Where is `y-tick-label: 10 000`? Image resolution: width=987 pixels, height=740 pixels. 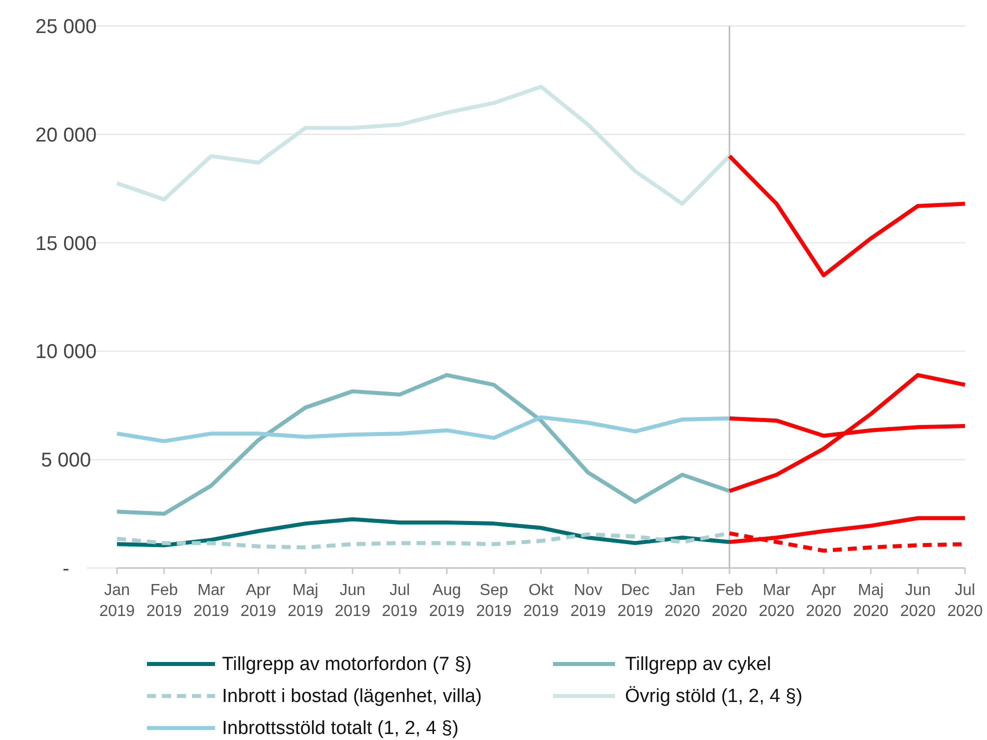 y-tick-label: 10 000 is located at coordinates (66, 352).